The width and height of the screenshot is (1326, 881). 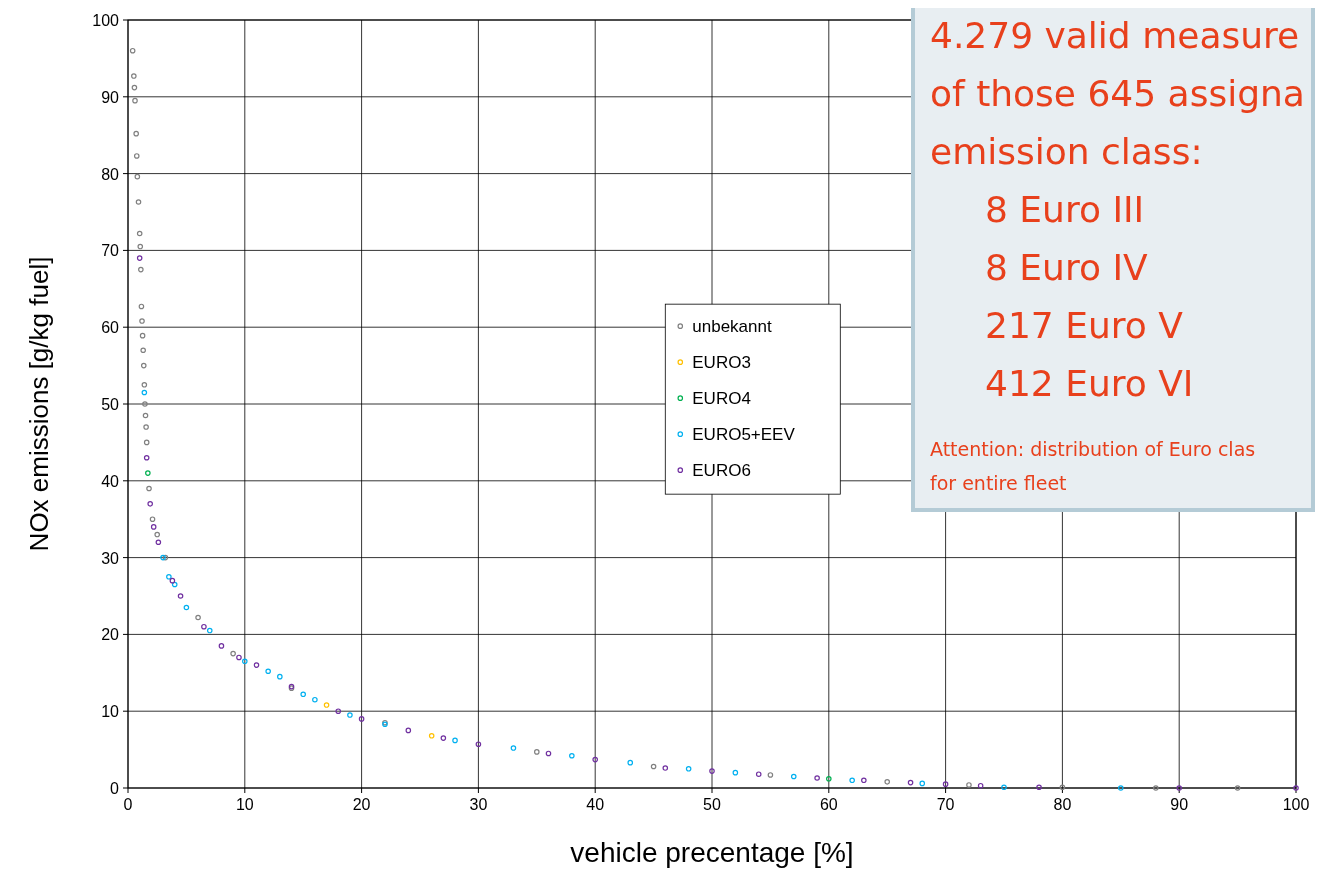 I want to click on x-tick-label: 80, so click(x=1062, y=804).